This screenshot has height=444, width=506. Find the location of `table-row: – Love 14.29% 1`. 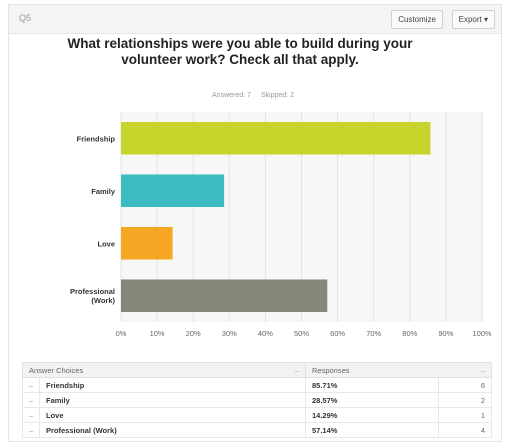

table-row: – Love 14.29% 1 is located at coordinates (257, 415).